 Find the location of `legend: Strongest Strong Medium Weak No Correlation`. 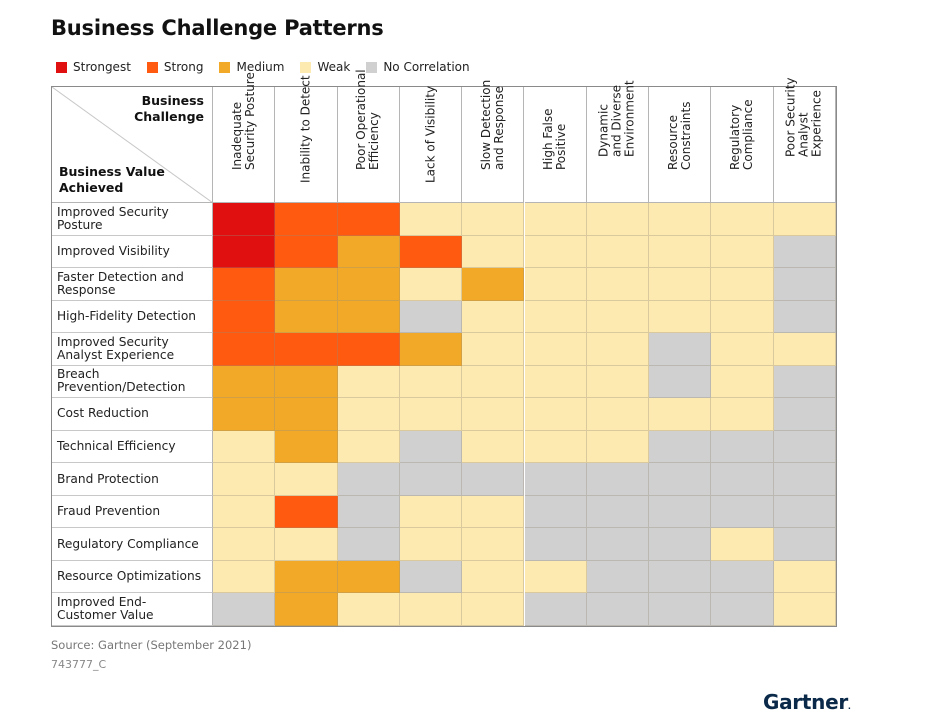

legend: Strongest Strong Medium Weak No Correlation is located at coordinates (271, 67).